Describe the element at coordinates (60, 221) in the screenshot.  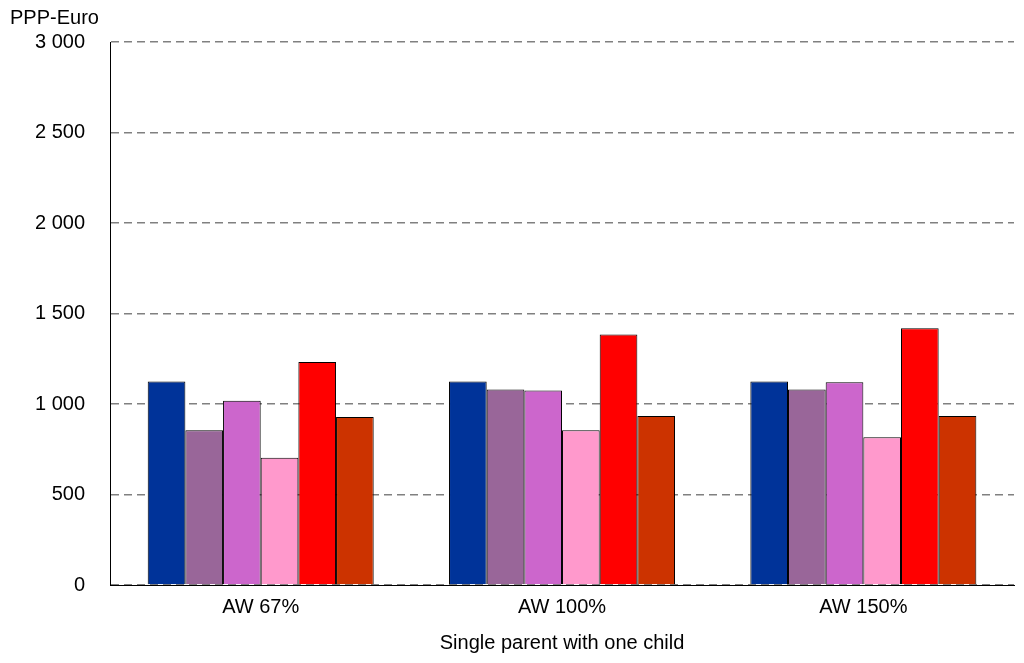
I see `y-tick-label: 2 000` at that location.